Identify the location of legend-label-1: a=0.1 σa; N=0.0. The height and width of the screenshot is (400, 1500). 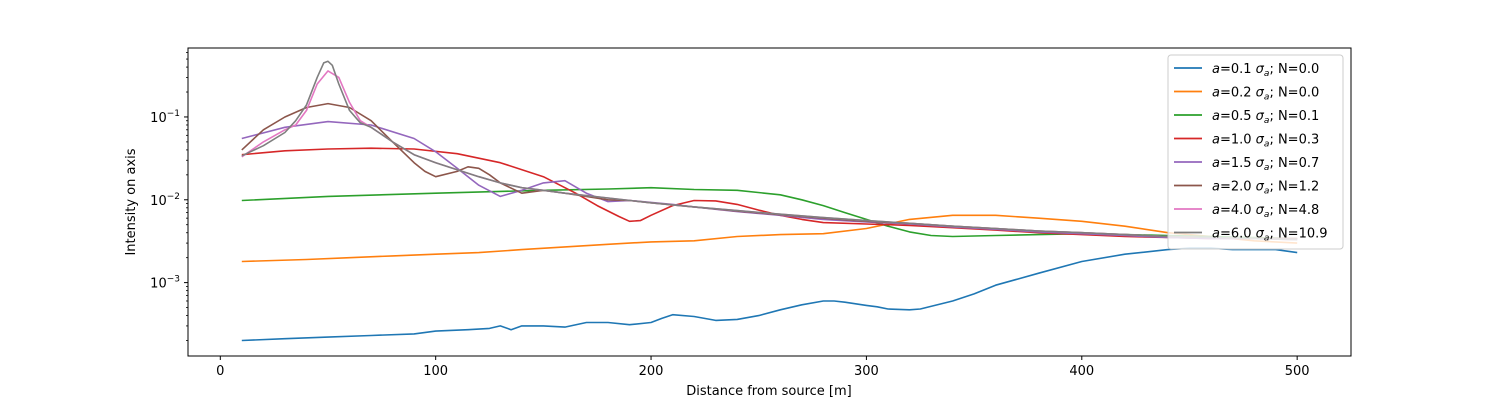
(1265, 70).